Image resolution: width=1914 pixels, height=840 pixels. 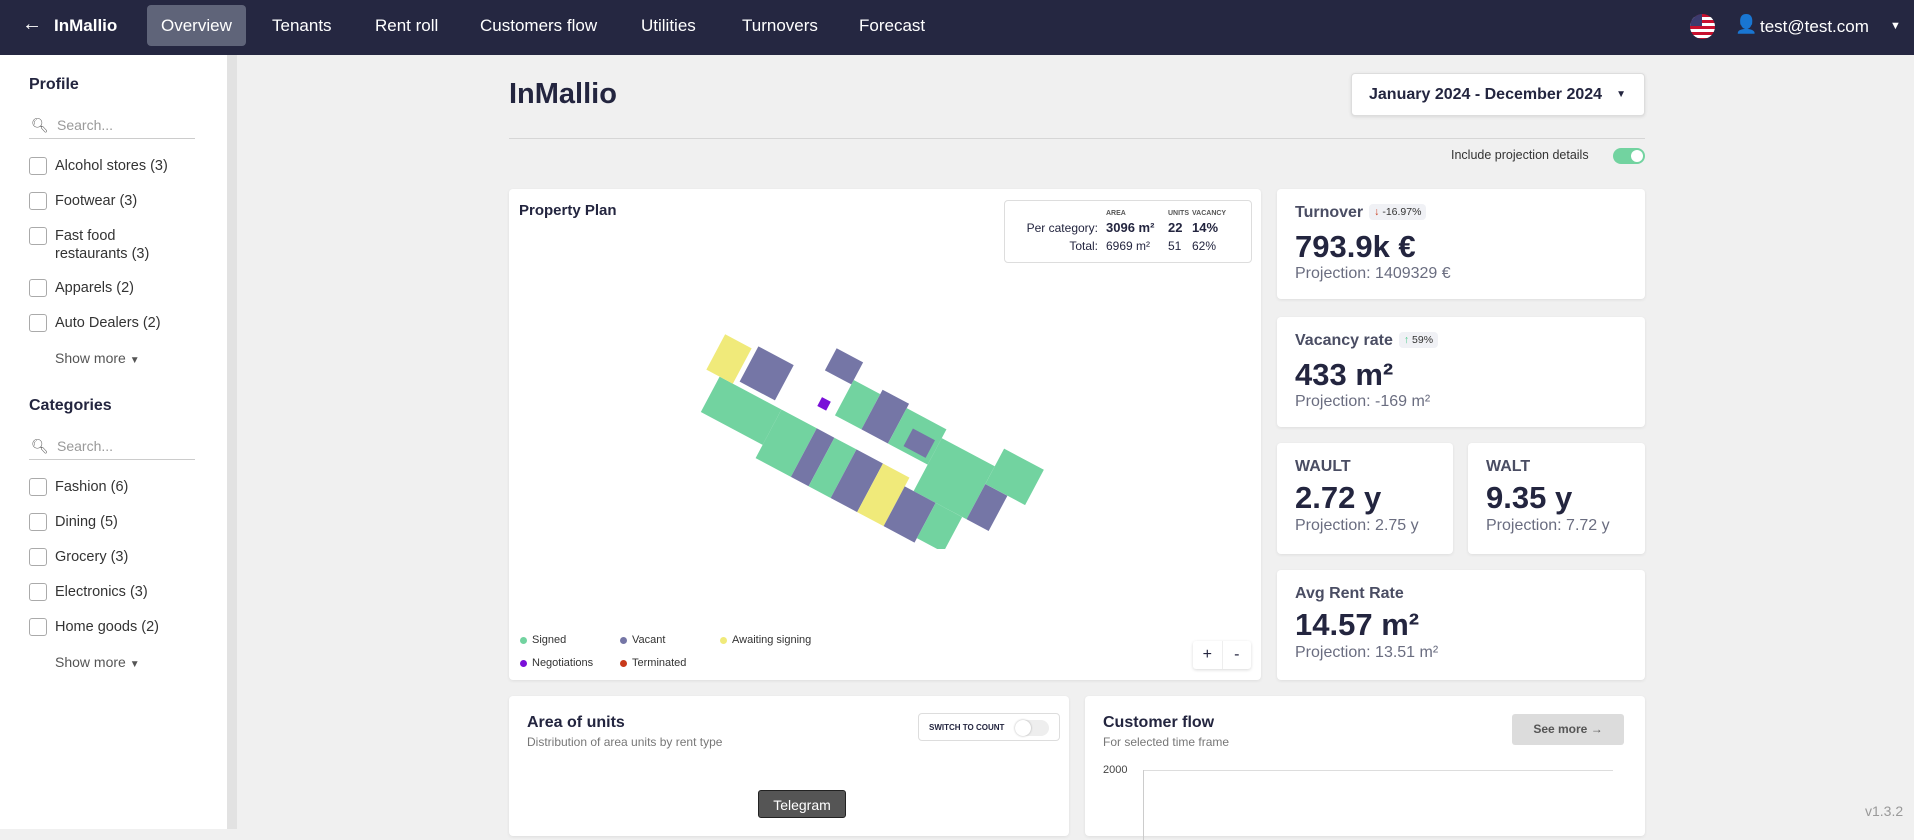 What do you see at coordinates (1338, 497) in the screenshot?
I see `kpi-value: 2.72 y` at bounding box center [1338, 497].